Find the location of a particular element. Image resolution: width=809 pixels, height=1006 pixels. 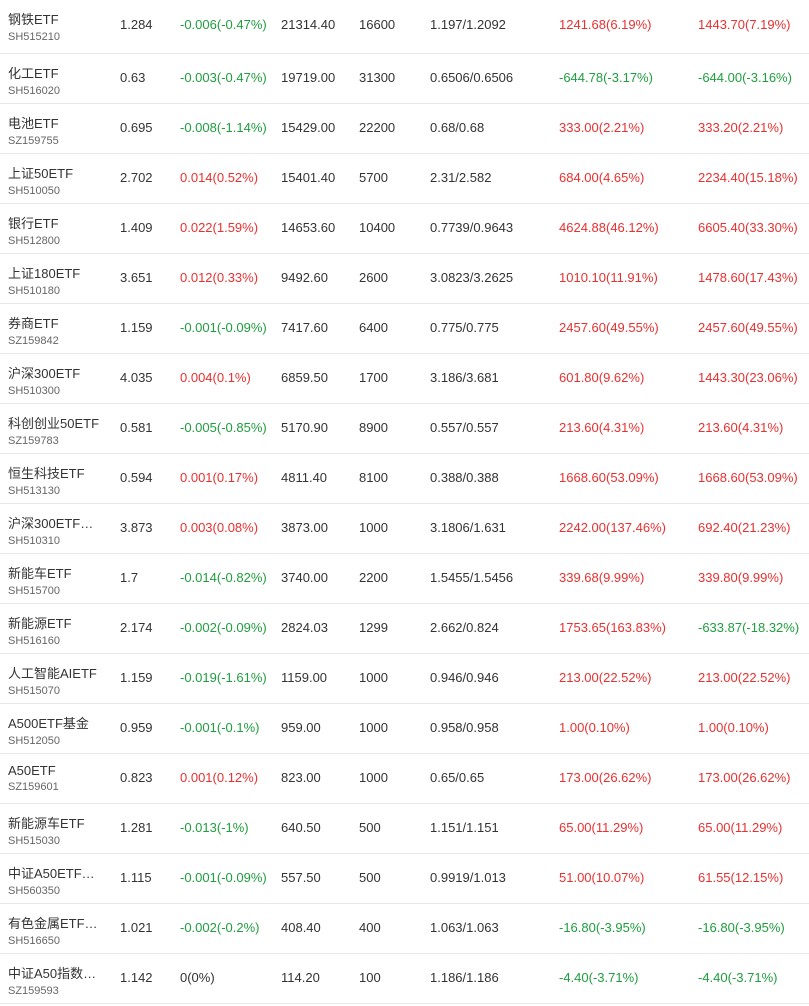

day-pl-cell: 601.80(9.62%) is located at coordinates (602, 377).